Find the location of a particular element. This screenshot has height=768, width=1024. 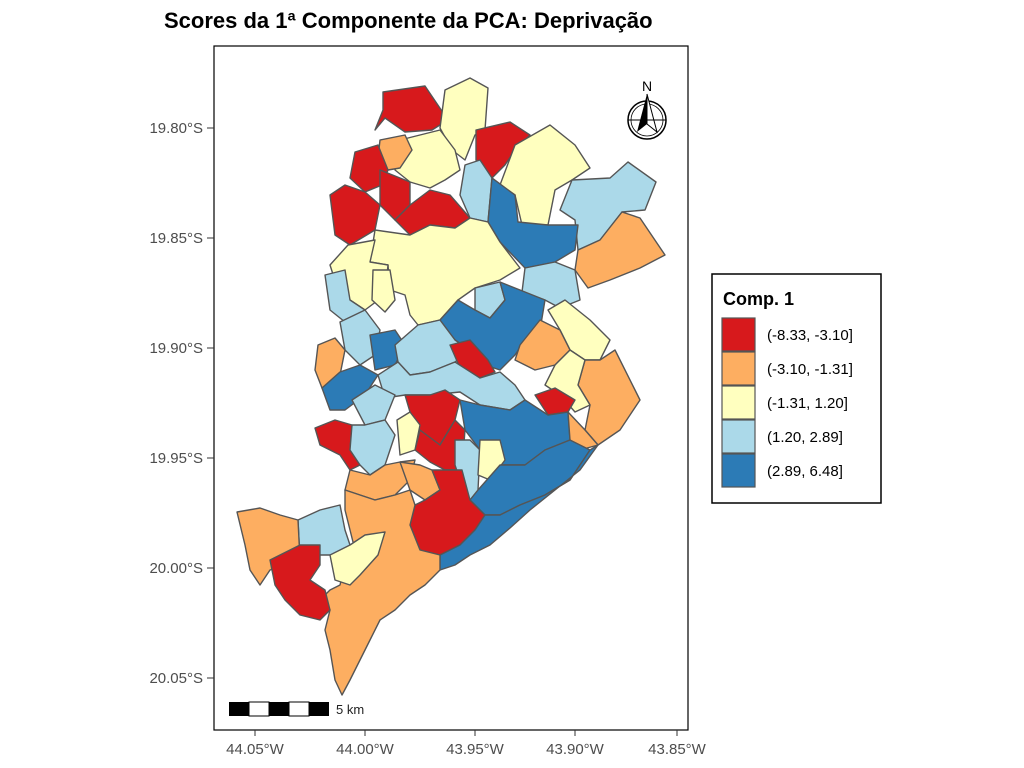

scale-bar-label: 5 km is located at coordinates (350, 709).